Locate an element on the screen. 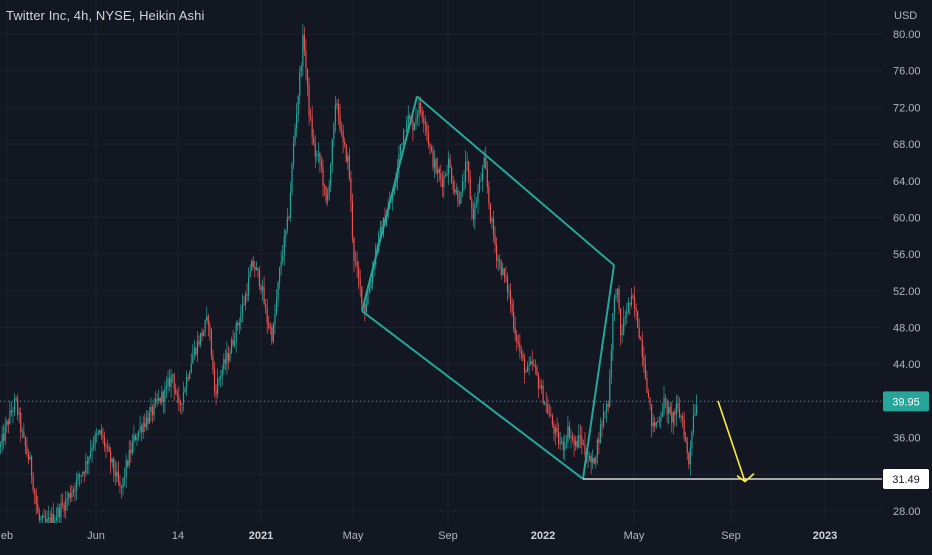  arrow-shaft is located at coordinates (731, 441).